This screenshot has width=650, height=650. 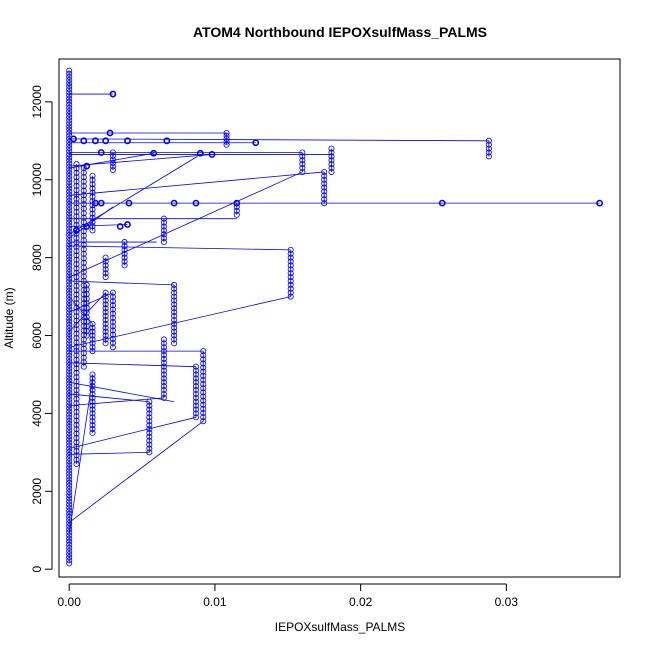 What do you see at coordinates (37, 257) in the screenshot?
I see `y-tick-label: 8000` at bounding box center [37, 257].